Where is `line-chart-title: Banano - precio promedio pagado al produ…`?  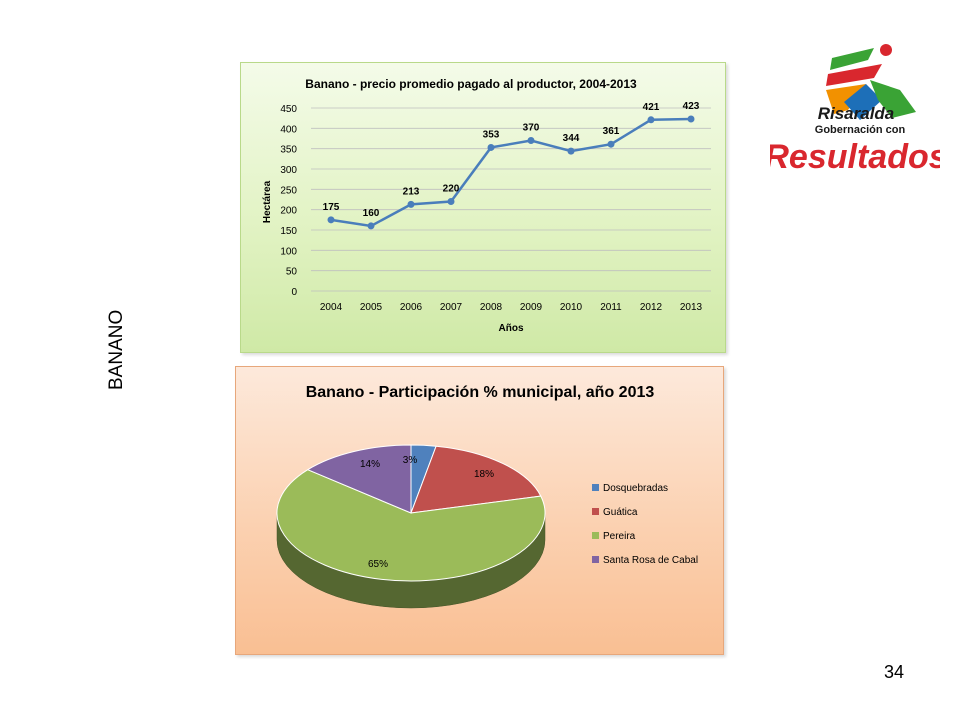
line-chart-title: Banano - precio promedio pagado al produ… is located at coordinates (471, 84).